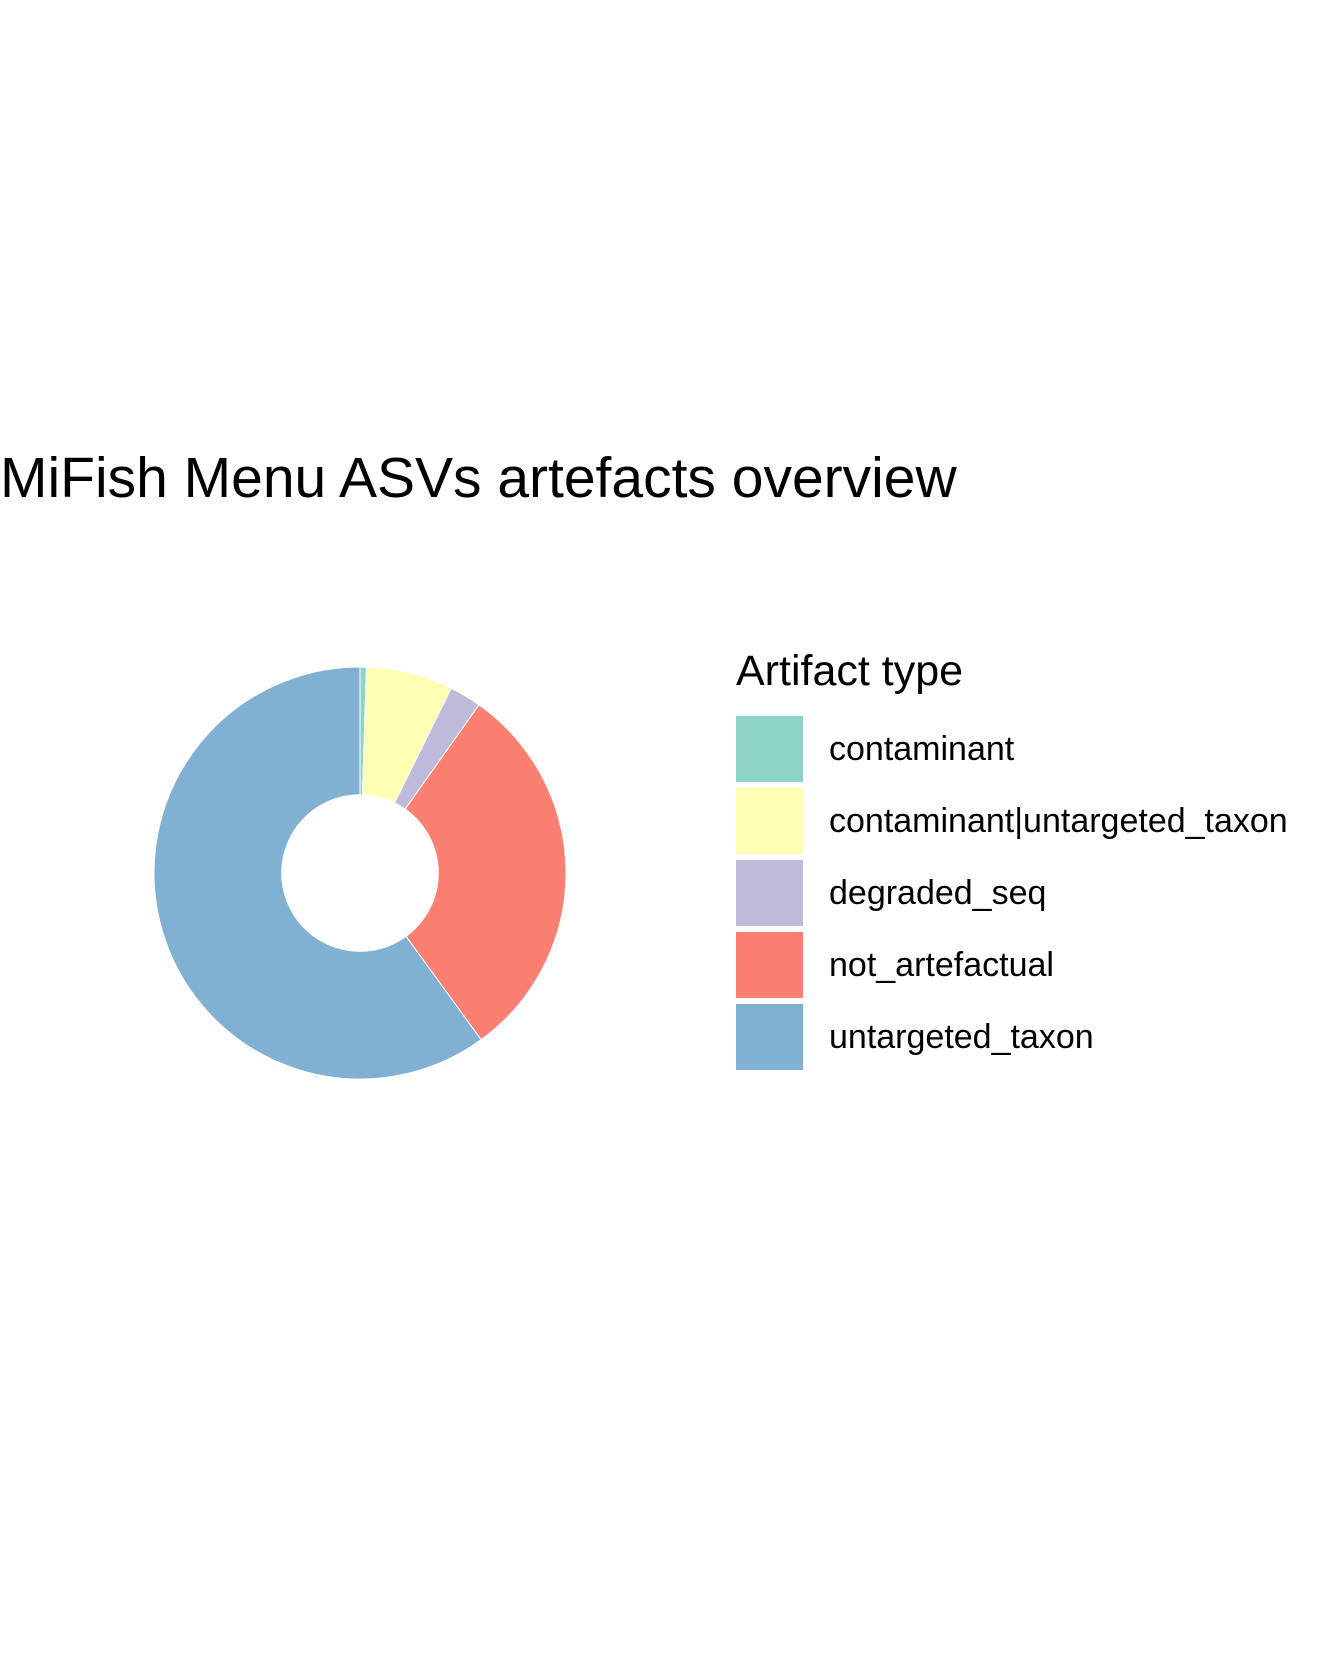  What do you see at coordinates (961, 1037) in the screenshot?
I see `legend-label: untargeted_taxon` at bounding box center [961, 1037].